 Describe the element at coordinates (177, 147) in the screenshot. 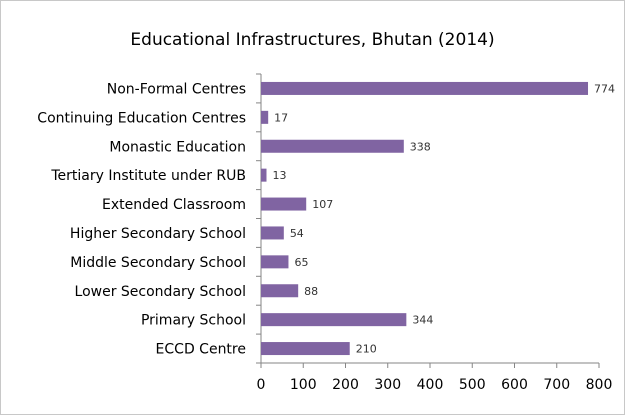

I see `category-label: Monastic Education` at that location.